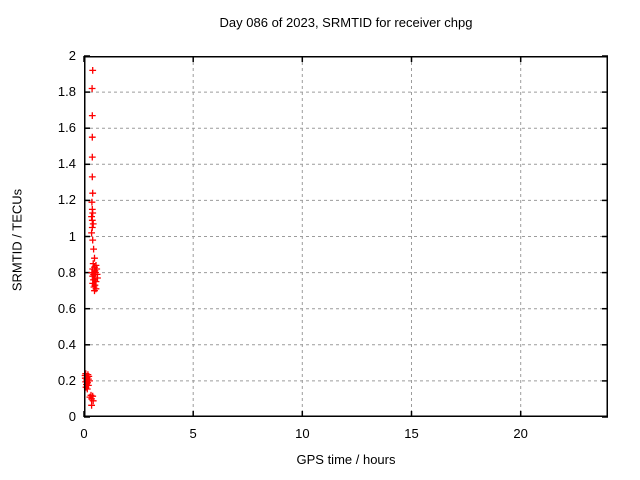  I want to click on y-tick-label: 0, so click(72, 416).